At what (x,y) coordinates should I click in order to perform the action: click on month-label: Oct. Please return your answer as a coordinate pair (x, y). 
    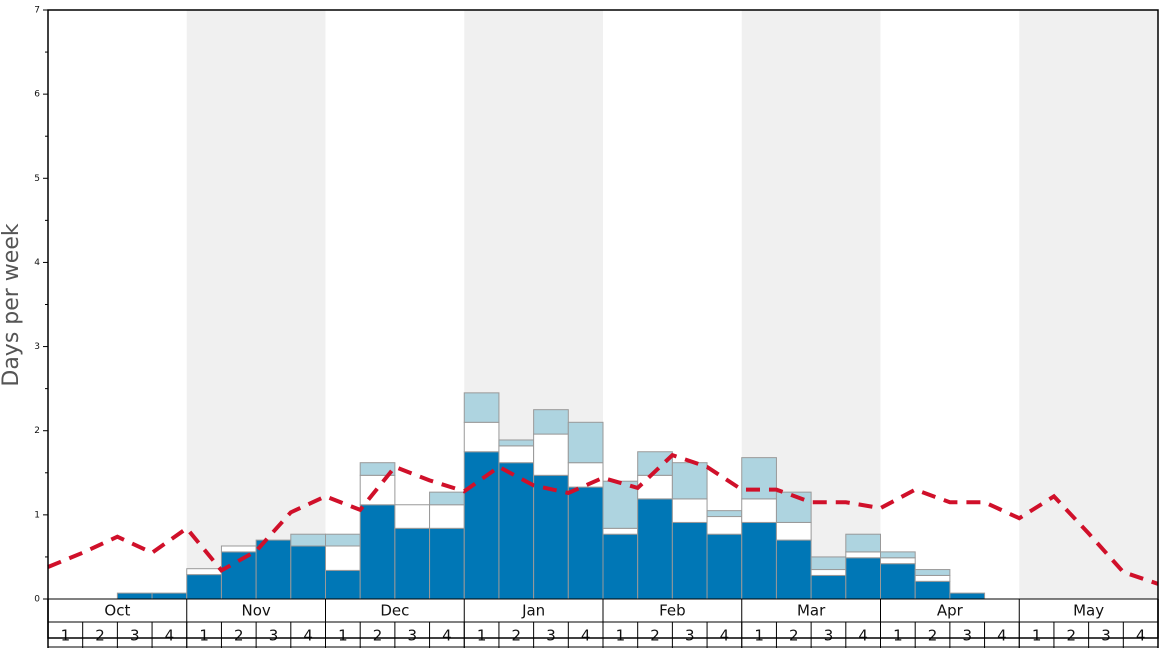
    Looking at the image, I should click on (117, 611).